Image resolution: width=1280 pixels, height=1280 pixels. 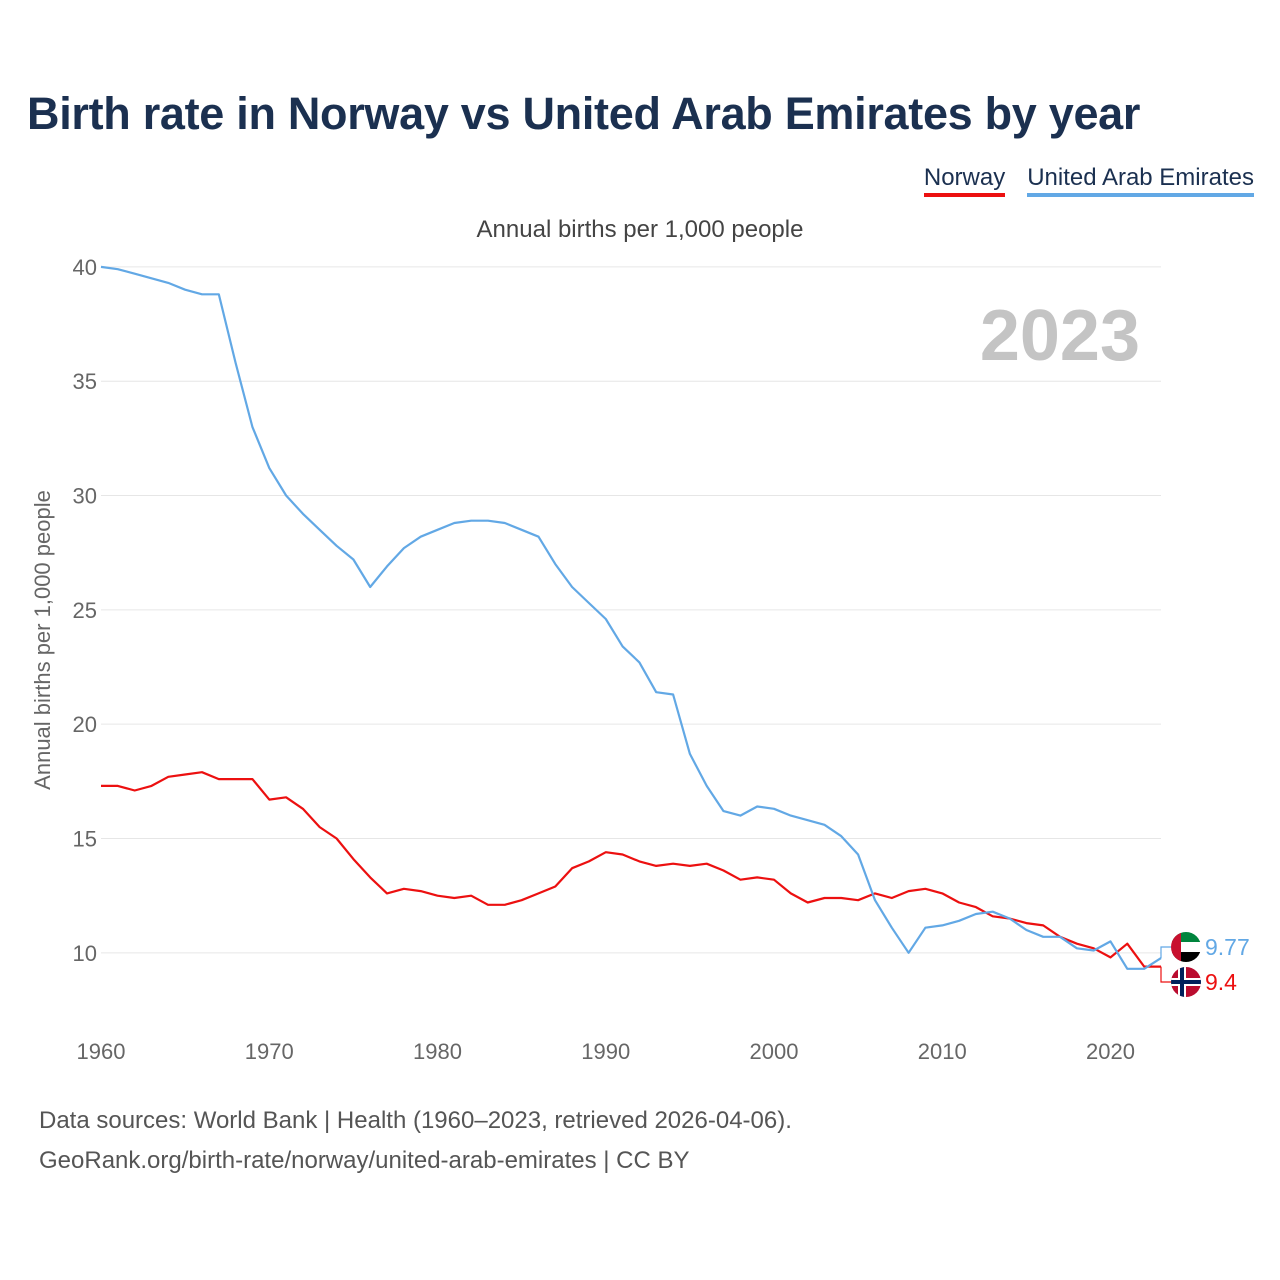 What do you see at coordinates (1140, 180) in the screenshot?
I see `legend-item-uae: United Arab Emirates` at bounding box center [1140, 180].